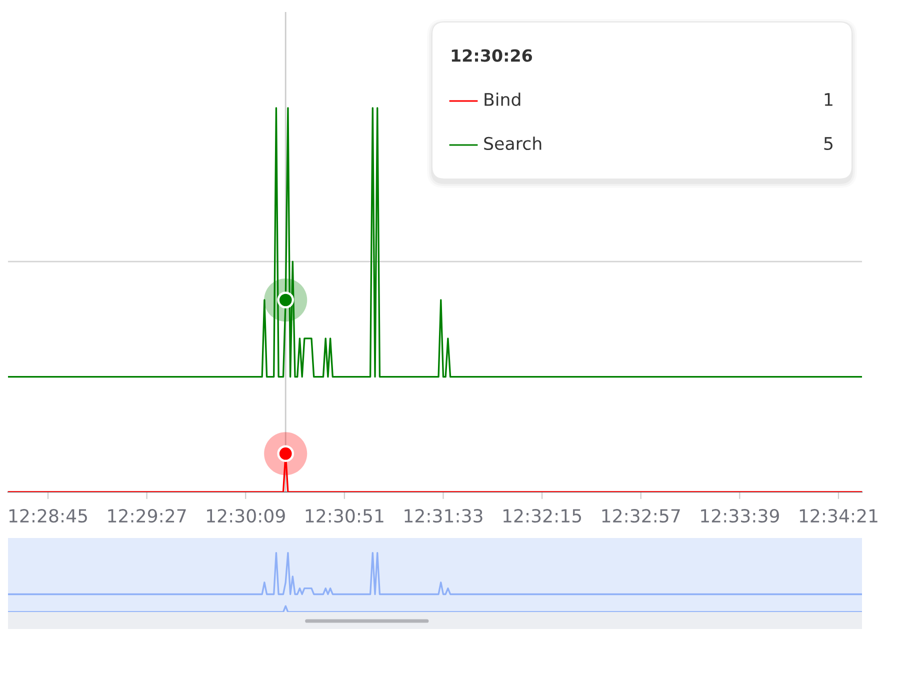 This screenshot has width=909, height=682. What do you see at coordinates (828, 143) in the screenshot?
I see `annotation: 5` at bounding box center [828, 143].